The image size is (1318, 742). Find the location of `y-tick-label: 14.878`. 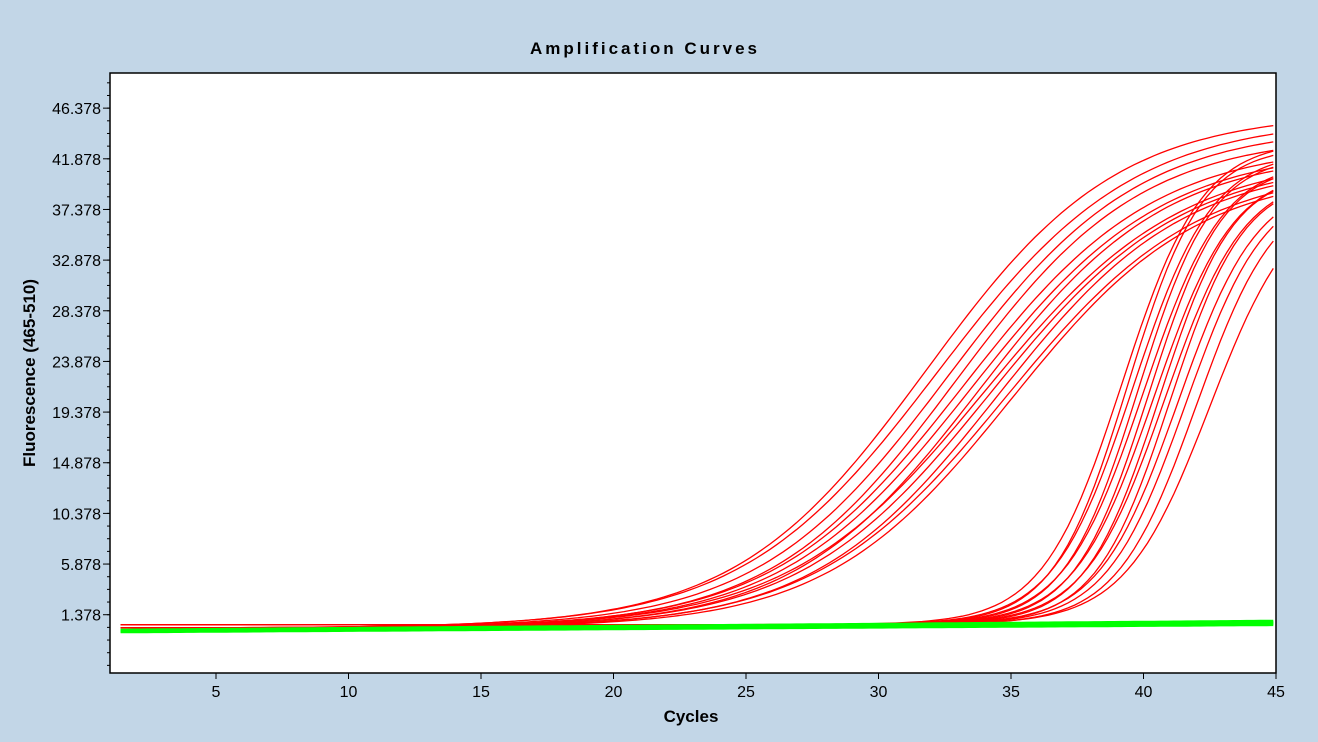

y-tick-label: 14.878 is located at coordinates (76, 464).